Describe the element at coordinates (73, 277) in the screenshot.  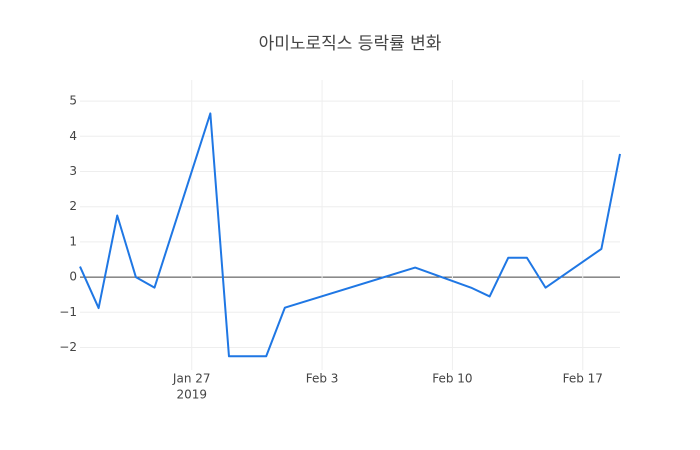
I see `y-tick-label: 0` at that location.